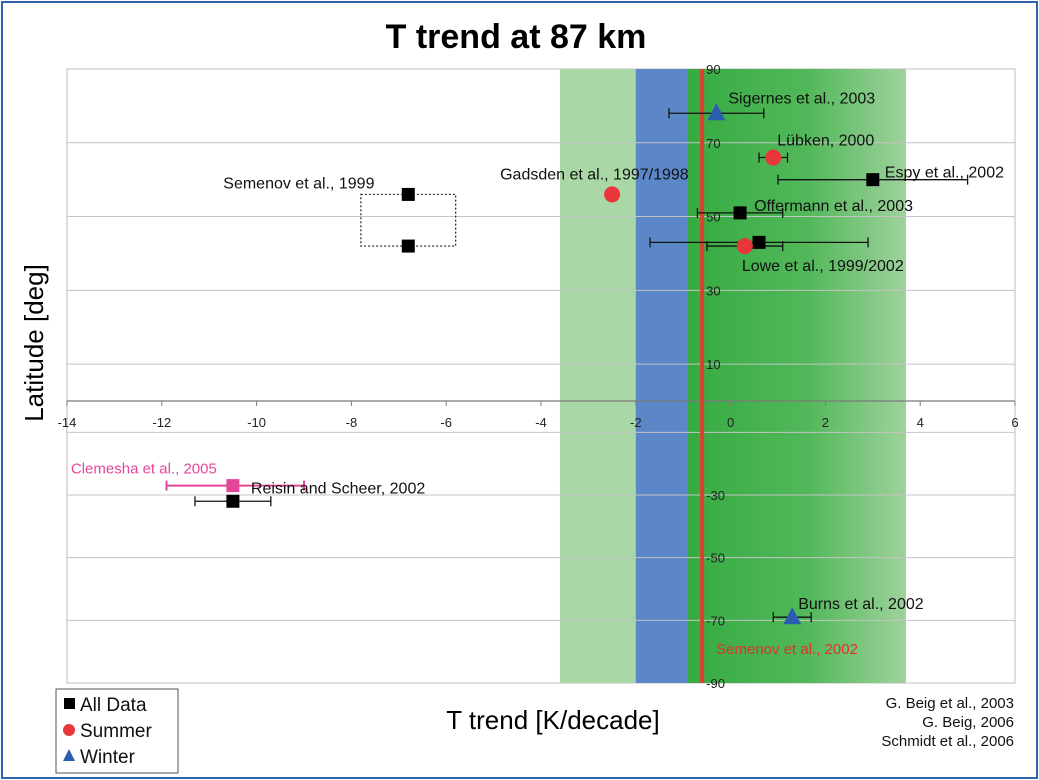 This screenshot has height=780, width=1039. What do you see at coordinates (113, 705) in the screenshot?
I see `legend-label: All Data` at bounding box center [113, 705].